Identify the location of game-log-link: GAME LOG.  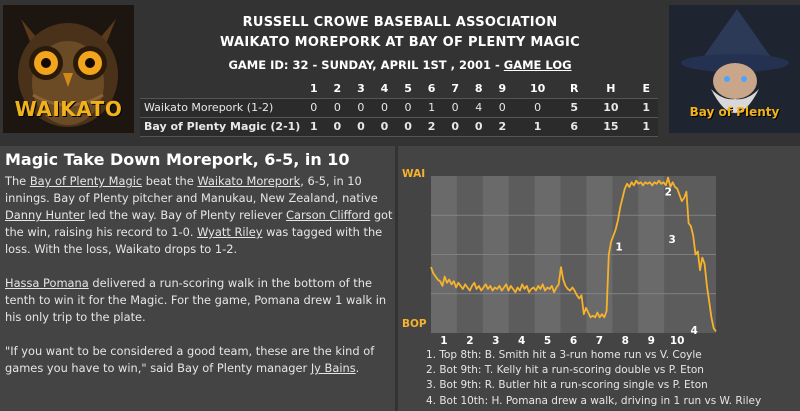
(537, 65).